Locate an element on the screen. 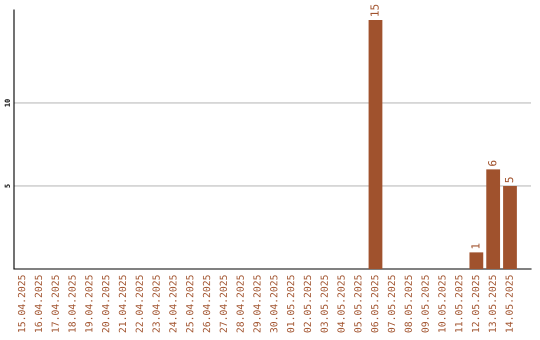 Image resolution: width=540 pixels, height=340 pixels. x-tick-label: 26.04.2025 is located at coordinates (206, 303).